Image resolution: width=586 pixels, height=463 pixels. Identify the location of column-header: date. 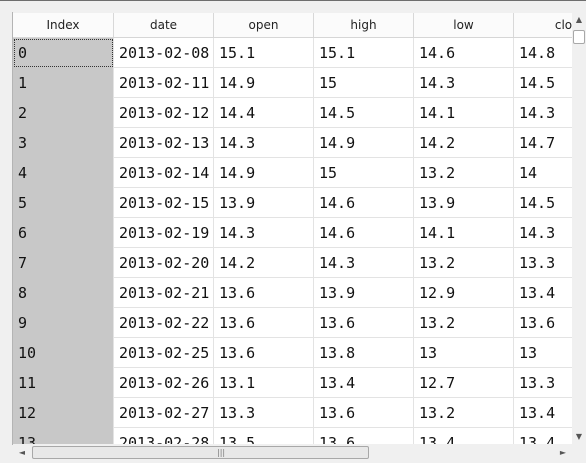
(164, 25).